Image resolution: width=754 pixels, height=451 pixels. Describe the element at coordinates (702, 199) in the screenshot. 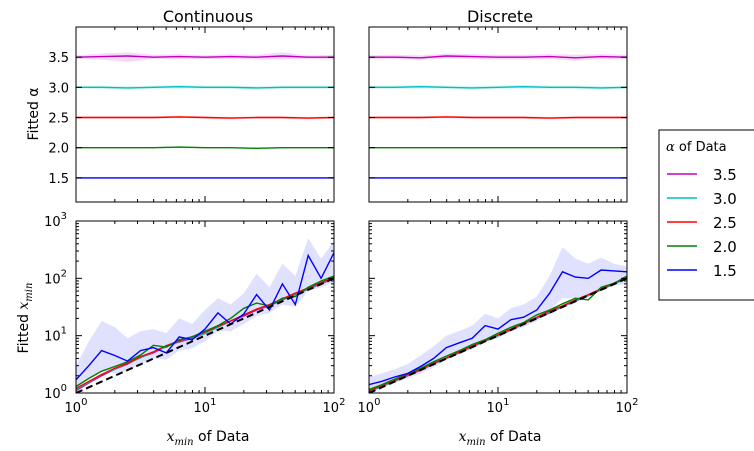

I see `legend-entry-3-0: 3.0` at that location.